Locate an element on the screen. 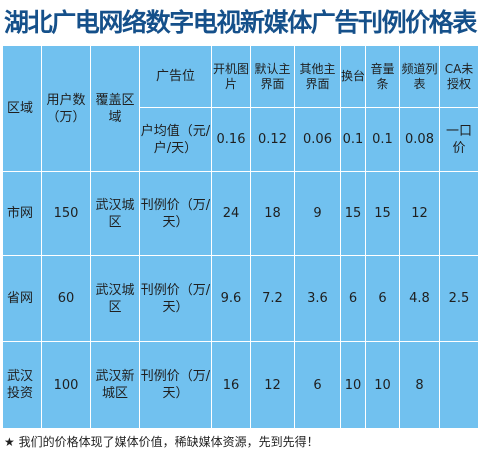 This screenshot has width=480, height=456. header-col: 开机图片 is located at coordinates (231, 76).